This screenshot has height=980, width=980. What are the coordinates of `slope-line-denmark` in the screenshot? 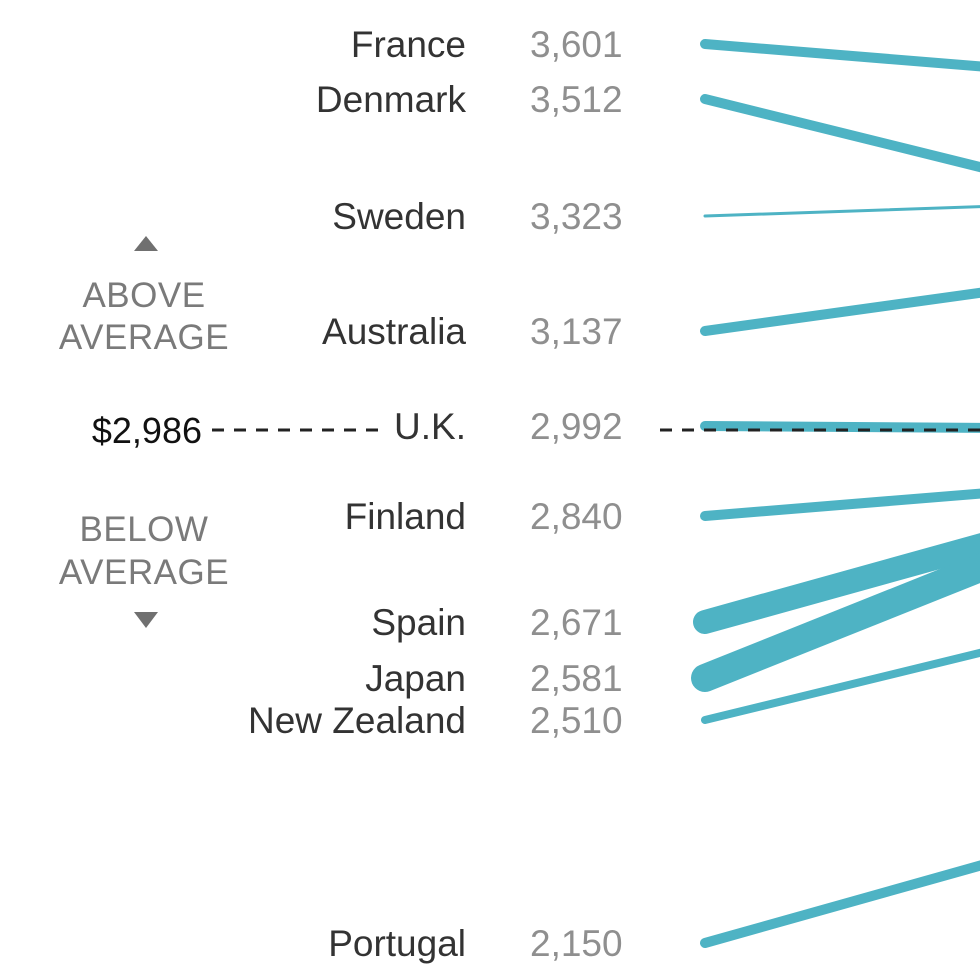 It's located at (840, 133).